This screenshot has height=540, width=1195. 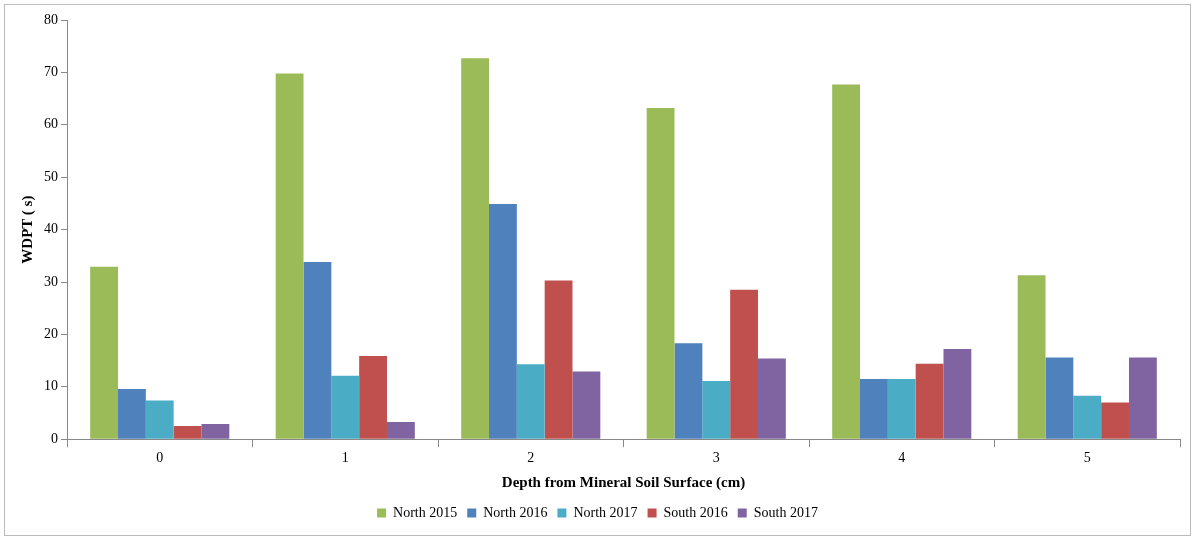 I want to click on legend-label: South 2016, so click(x=695, y=512).